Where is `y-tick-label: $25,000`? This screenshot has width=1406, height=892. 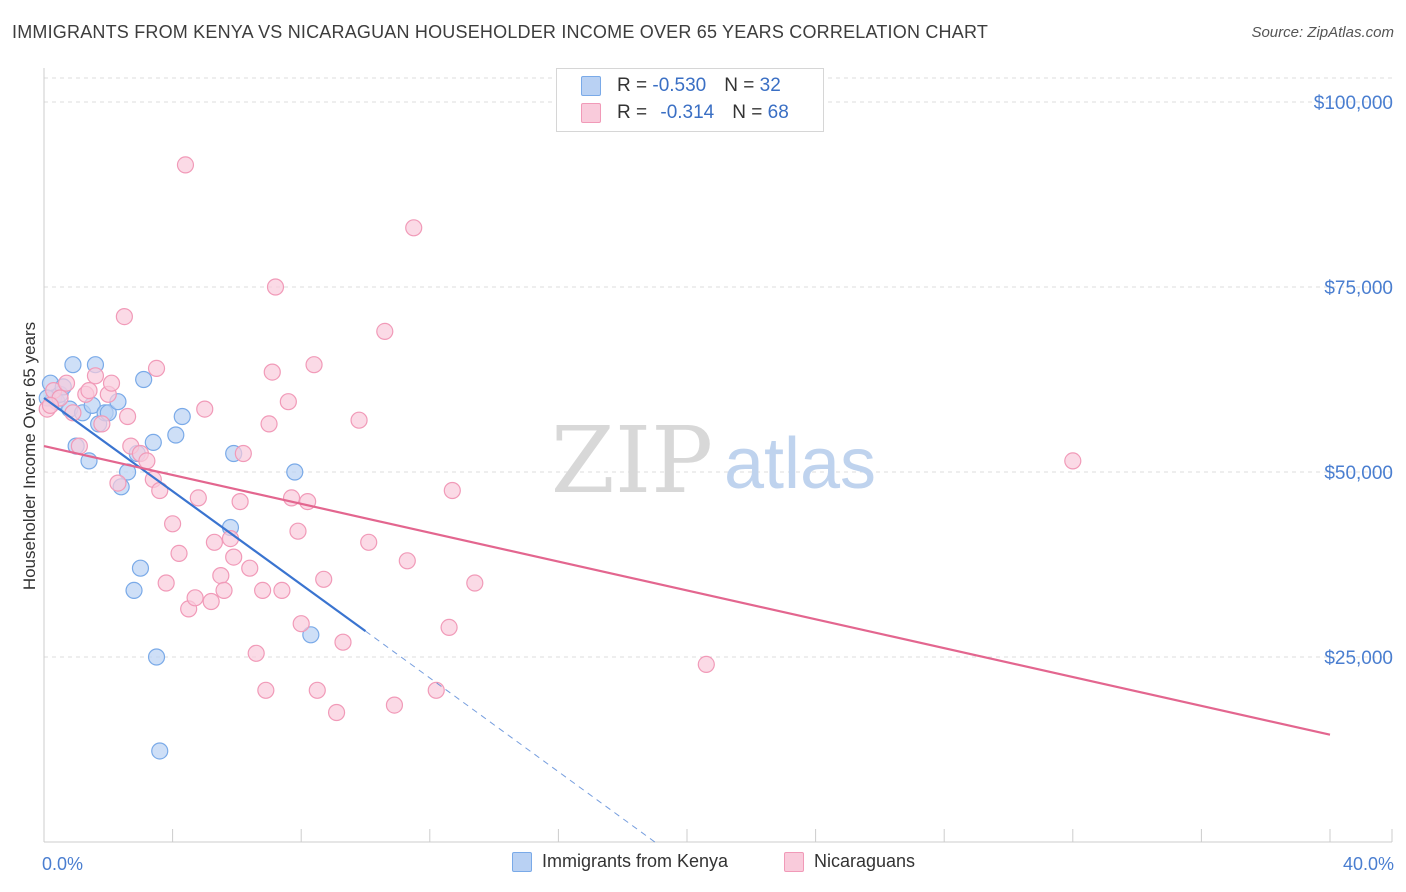 y-tick-label: $25,000 is located at coordinates (1358, 658).